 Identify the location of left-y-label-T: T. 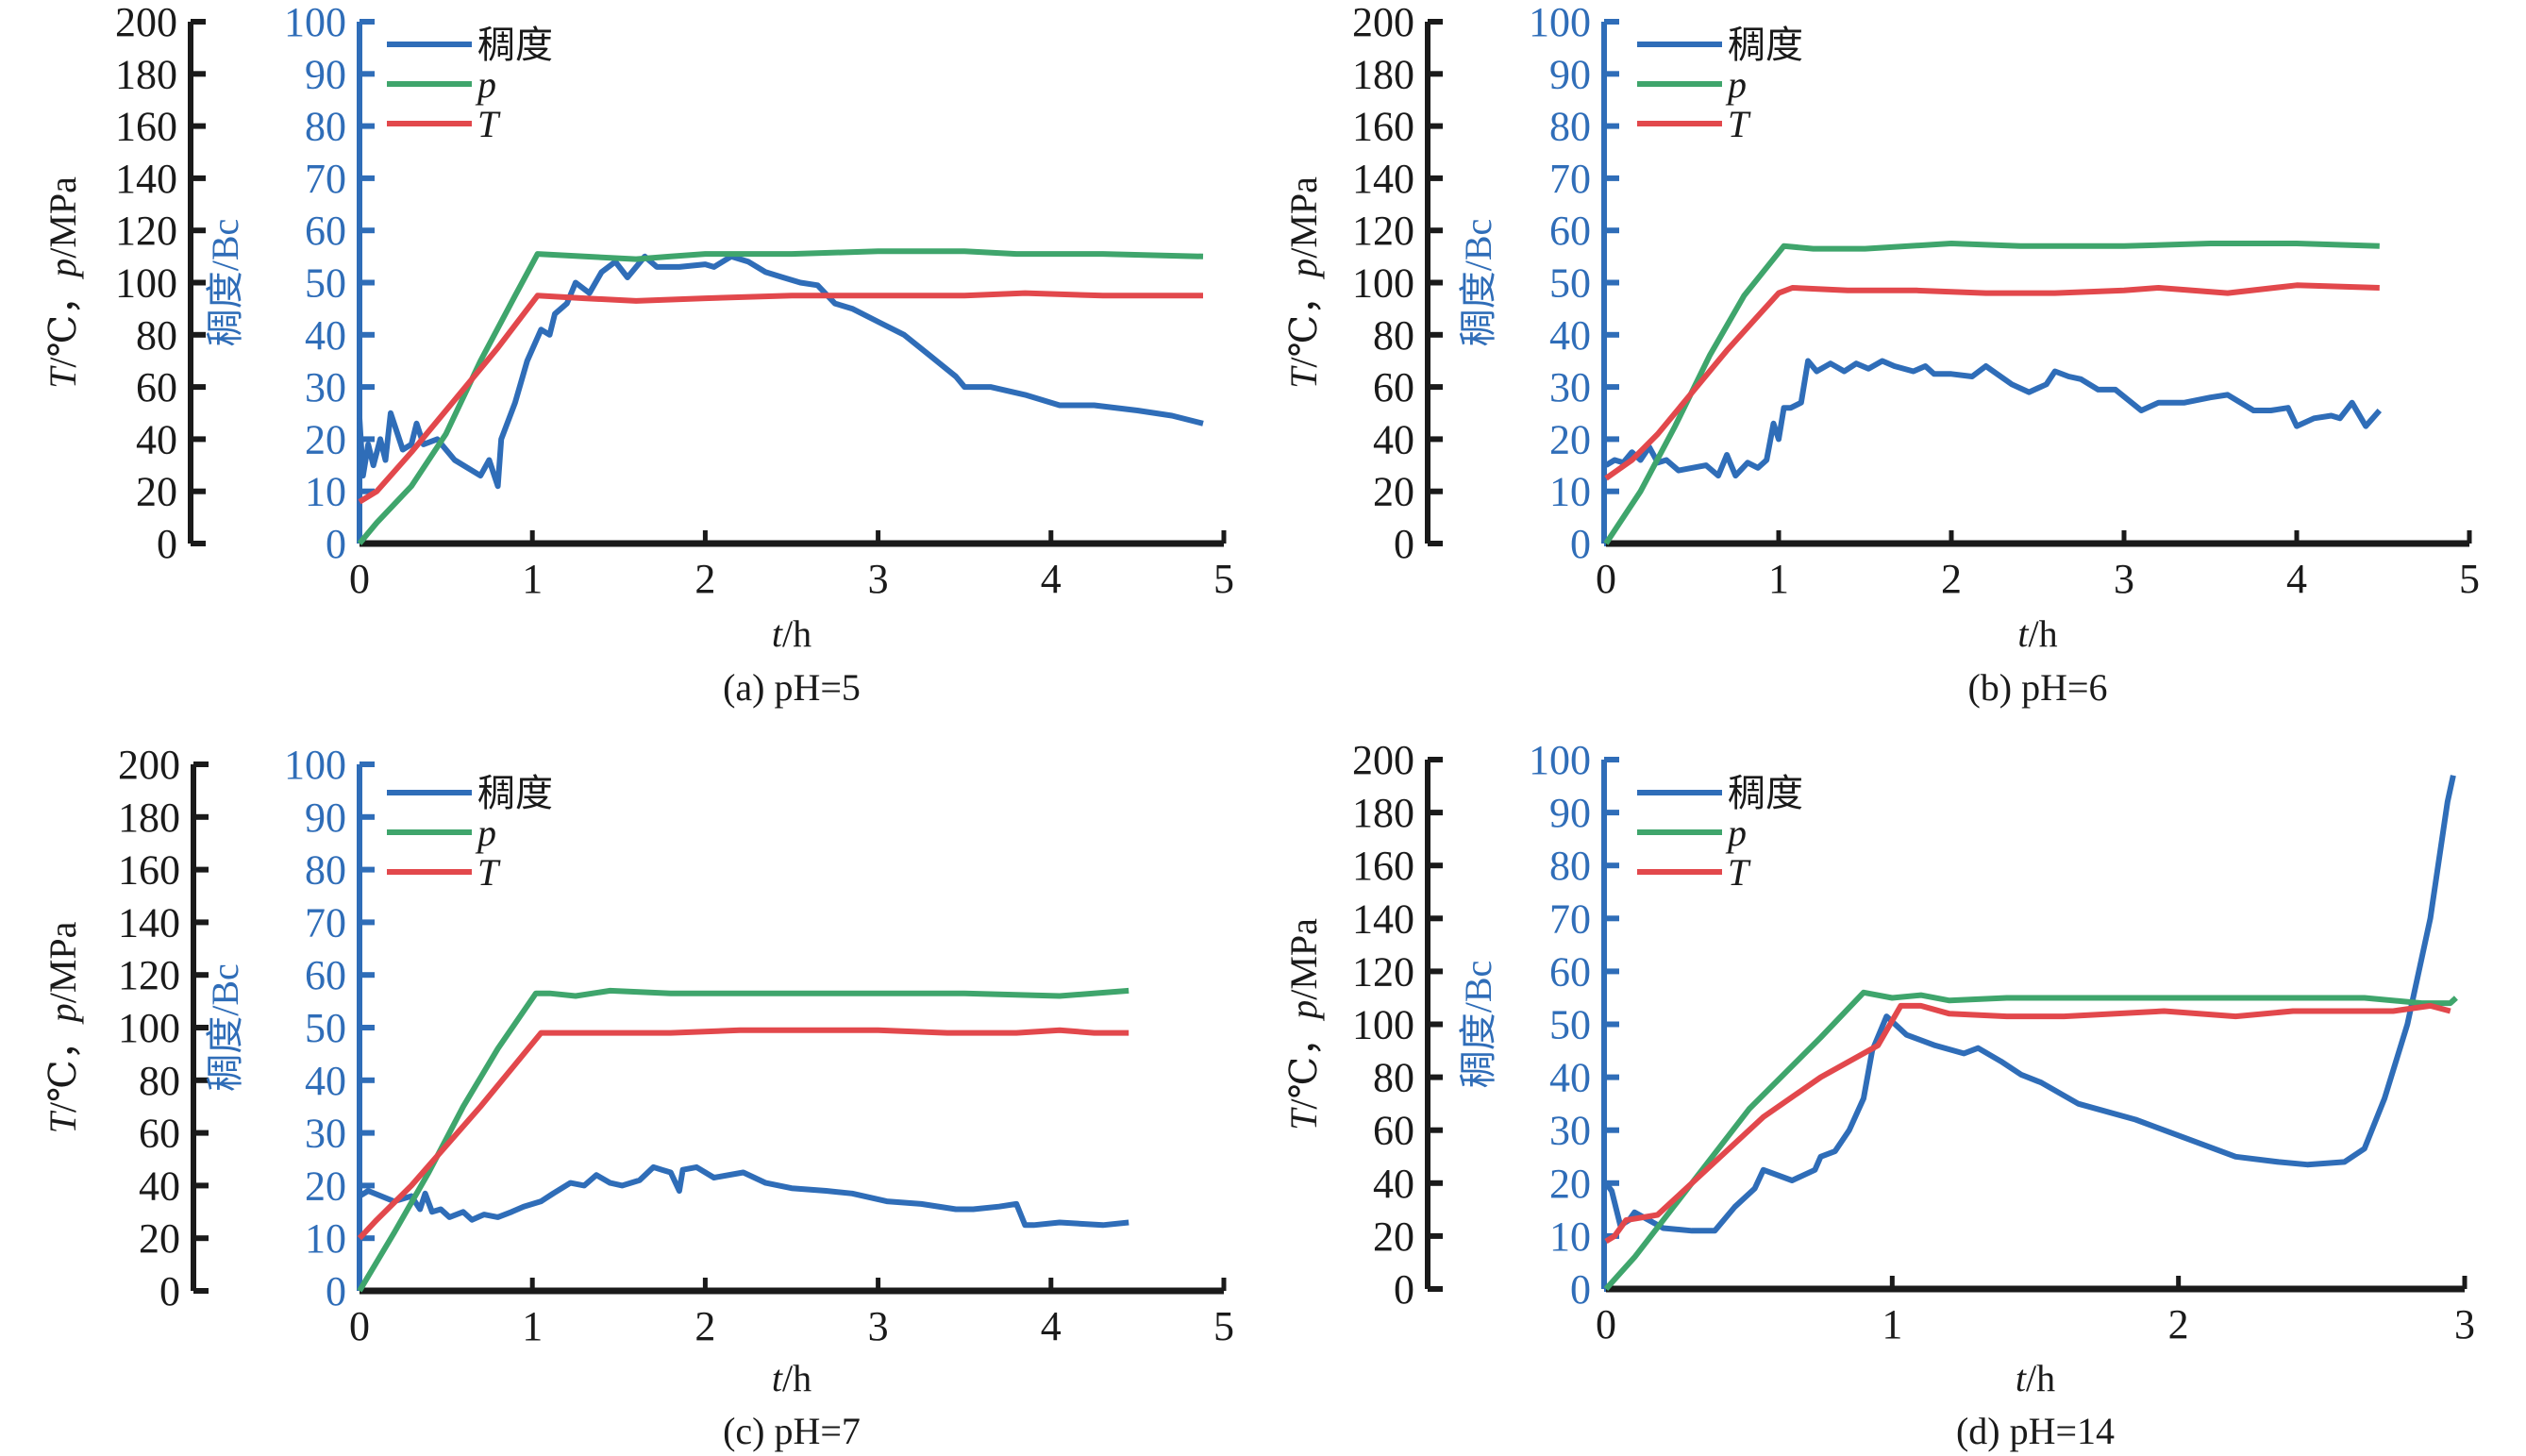
(63, 1121).